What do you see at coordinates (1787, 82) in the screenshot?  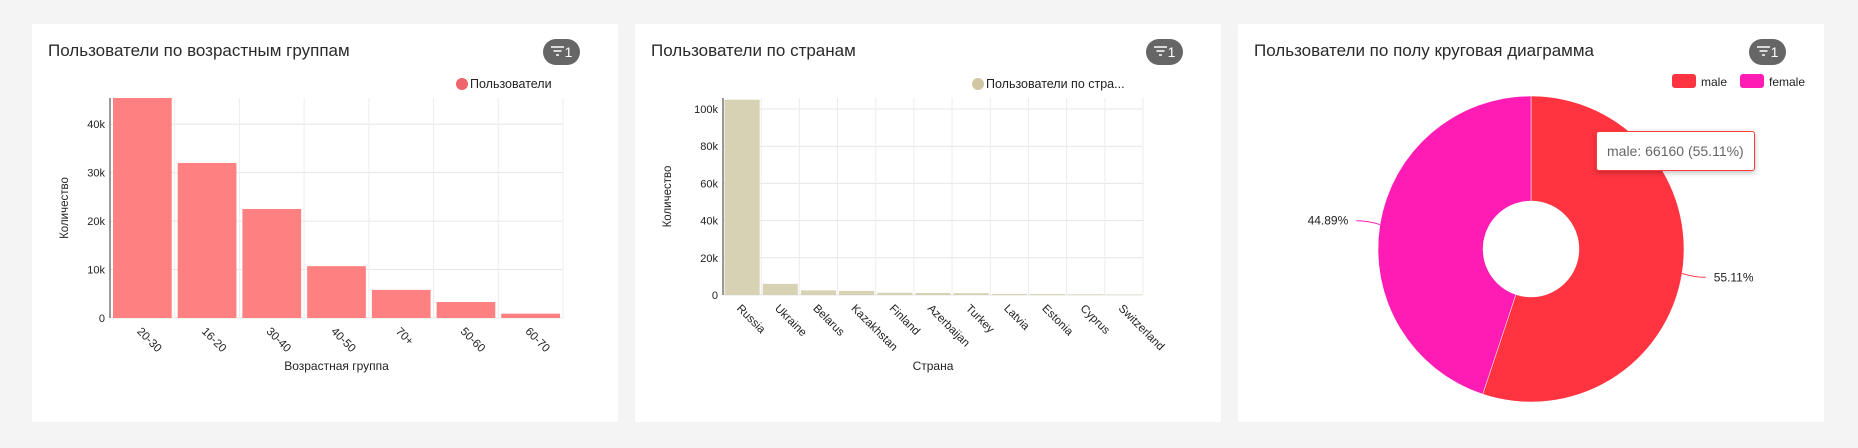 I see `legend-label: female` at bounding box center [1787, 82].